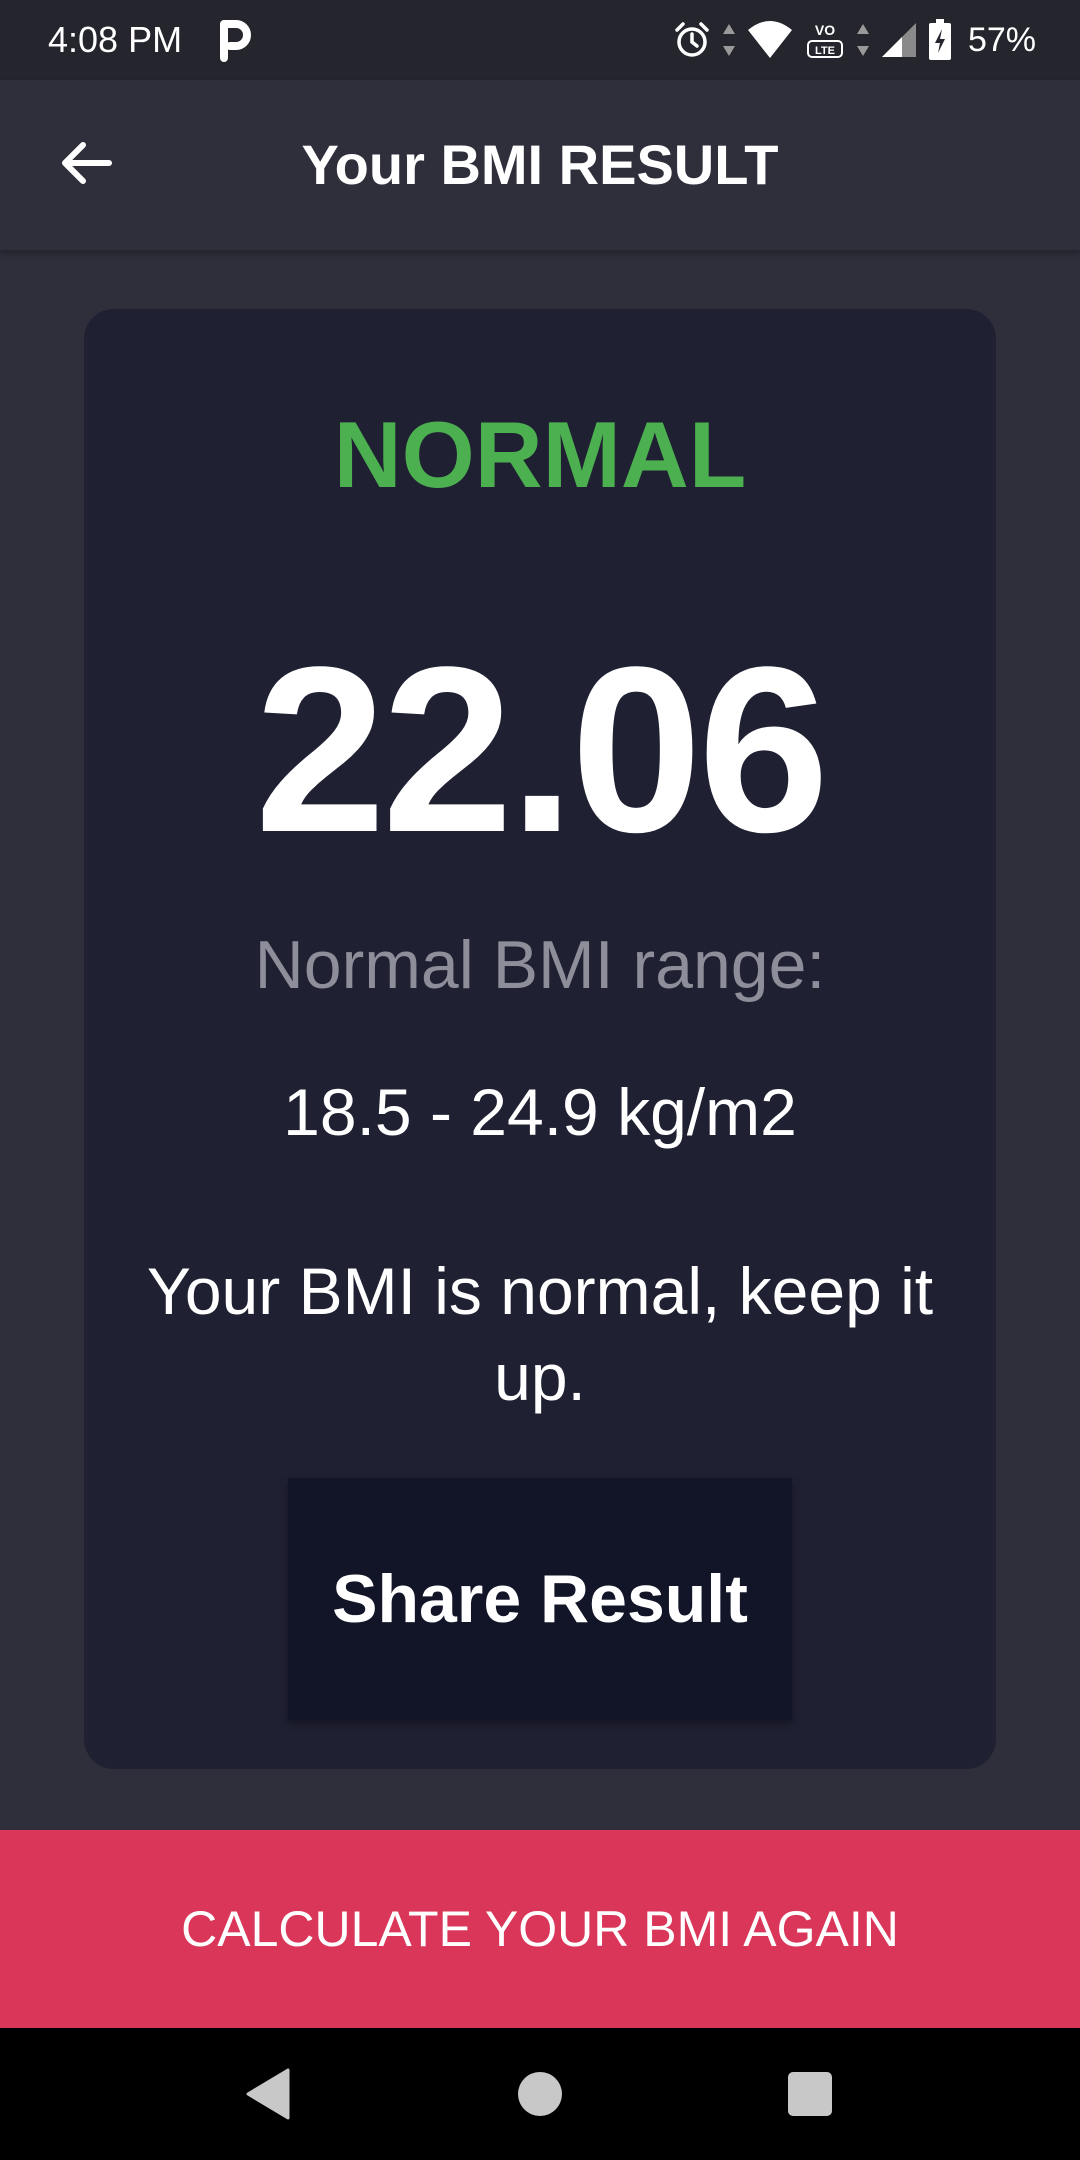 The image size is (1080, 2160). What do you see at coordinates (825, 30) in the screenshot?
I see `svg-text: VO` at bounding box center [825, 30].